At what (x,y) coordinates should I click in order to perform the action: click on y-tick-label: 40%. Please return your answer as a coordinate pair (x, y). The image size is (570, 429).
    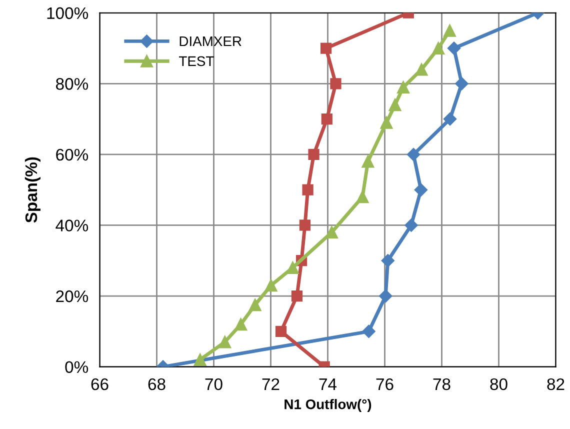
    Looking at the image, I should click on (72, 226).